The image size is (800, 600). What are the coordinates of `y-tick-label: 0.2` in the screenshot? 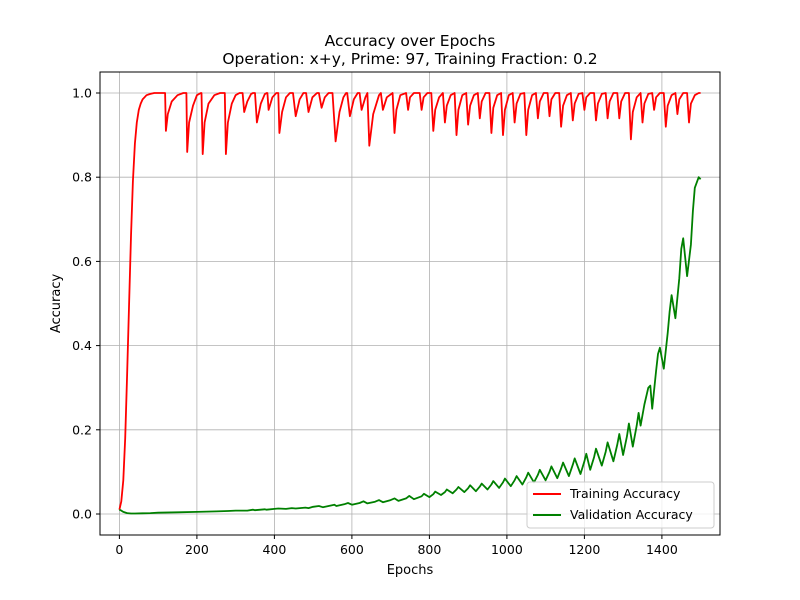 It's located at (82, 429).